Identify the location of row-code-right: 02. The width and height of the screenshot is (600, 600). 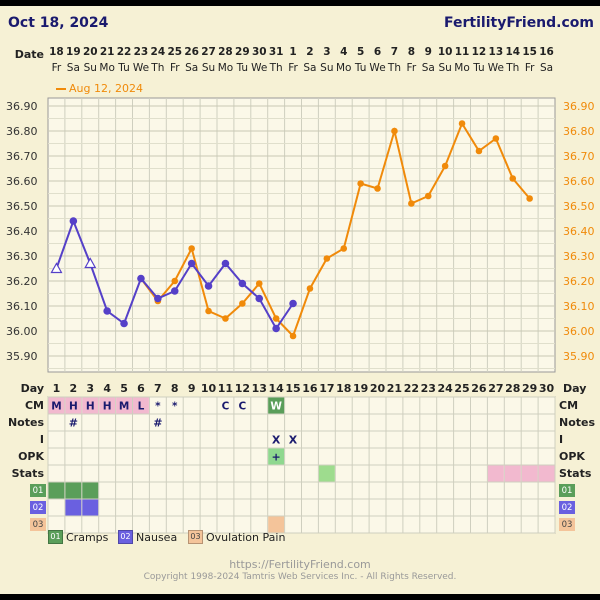
(567, 508).